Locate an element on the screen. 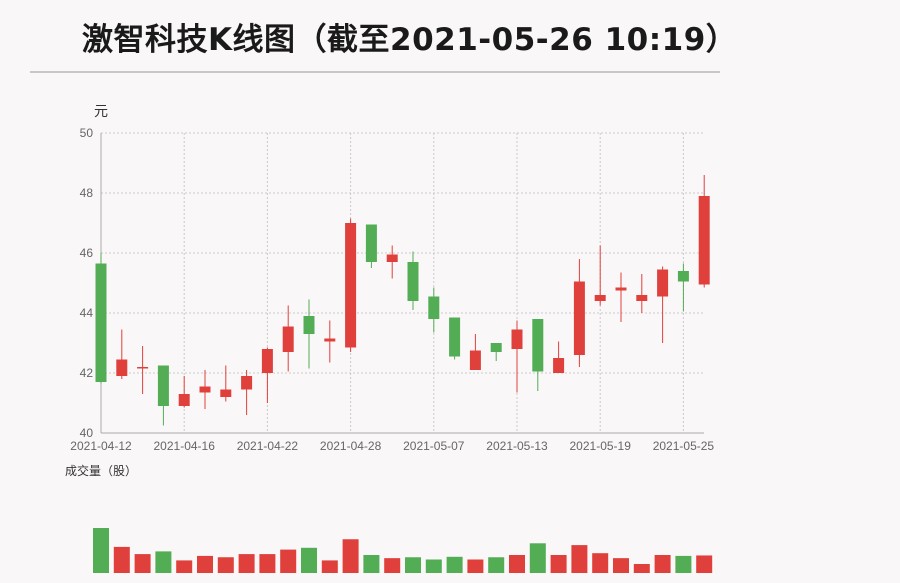  y-tick-label: 44 is located at coordinates (87, 313).